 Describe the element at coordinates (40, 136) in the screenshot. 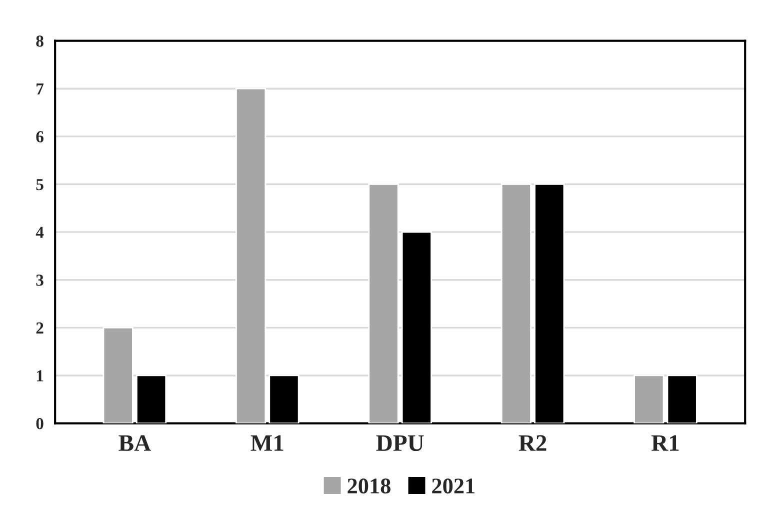

I see `y-tick-label: 6` at that location.